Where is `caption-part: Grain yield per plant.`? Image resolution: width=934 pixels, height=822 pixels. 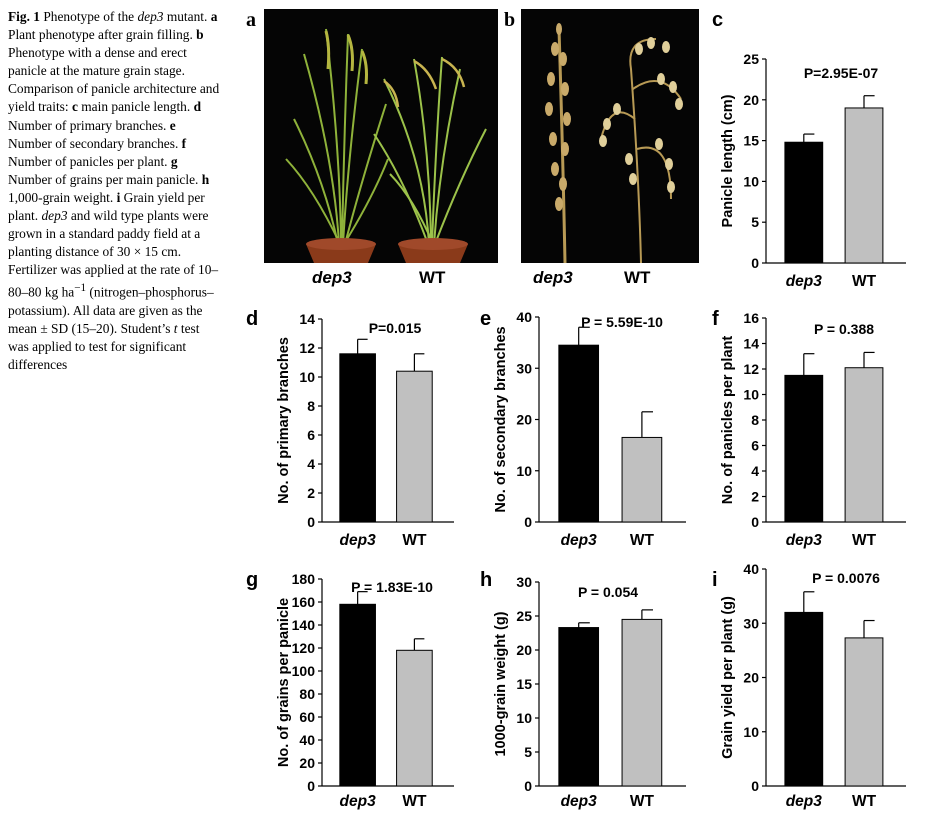
caption-part: Grain yield per plant. is located at coordinates (106, 206).